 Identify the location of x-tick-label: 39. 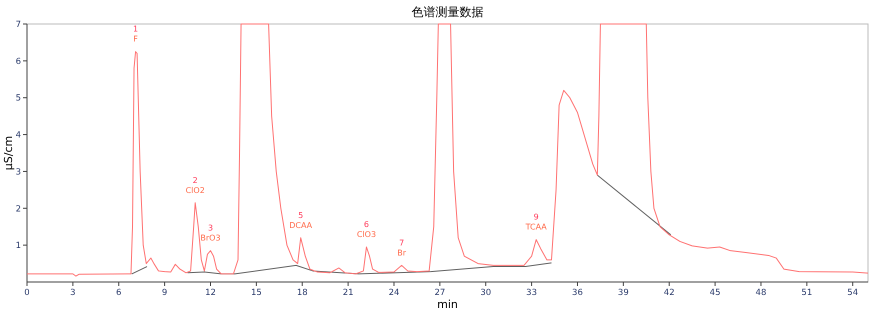
(623, 293).